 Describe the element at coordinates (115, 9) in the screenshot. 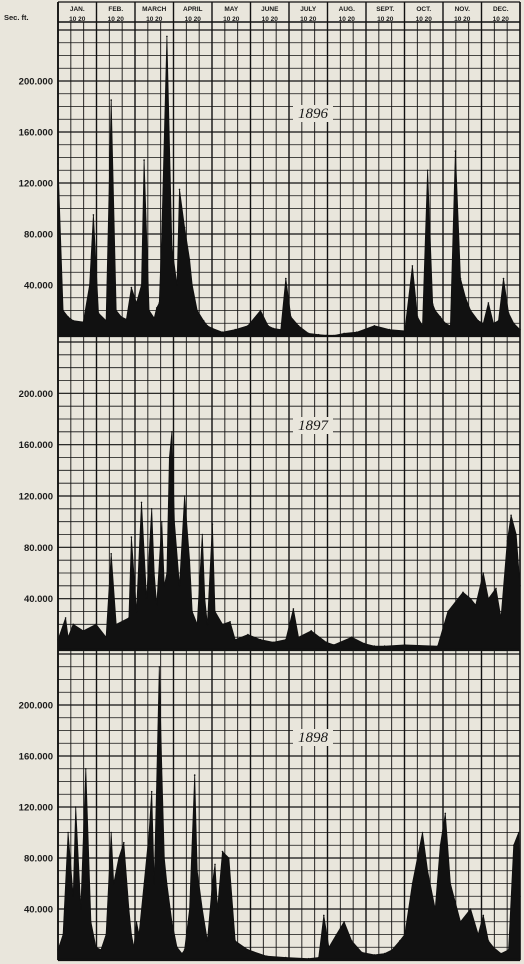

I see `month-label-1: FEB.` at that location.